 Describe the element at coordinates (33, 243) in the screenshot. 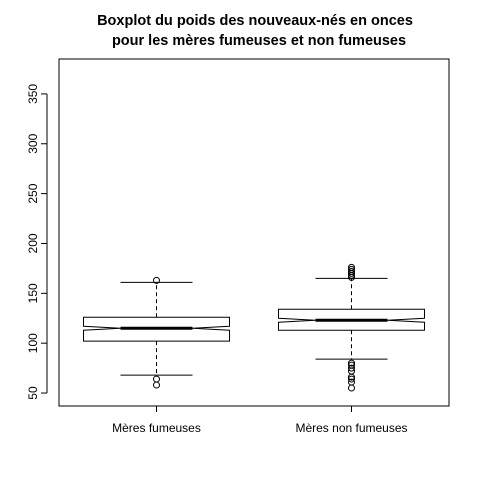

I see `y-tick-label: 200` at that location.